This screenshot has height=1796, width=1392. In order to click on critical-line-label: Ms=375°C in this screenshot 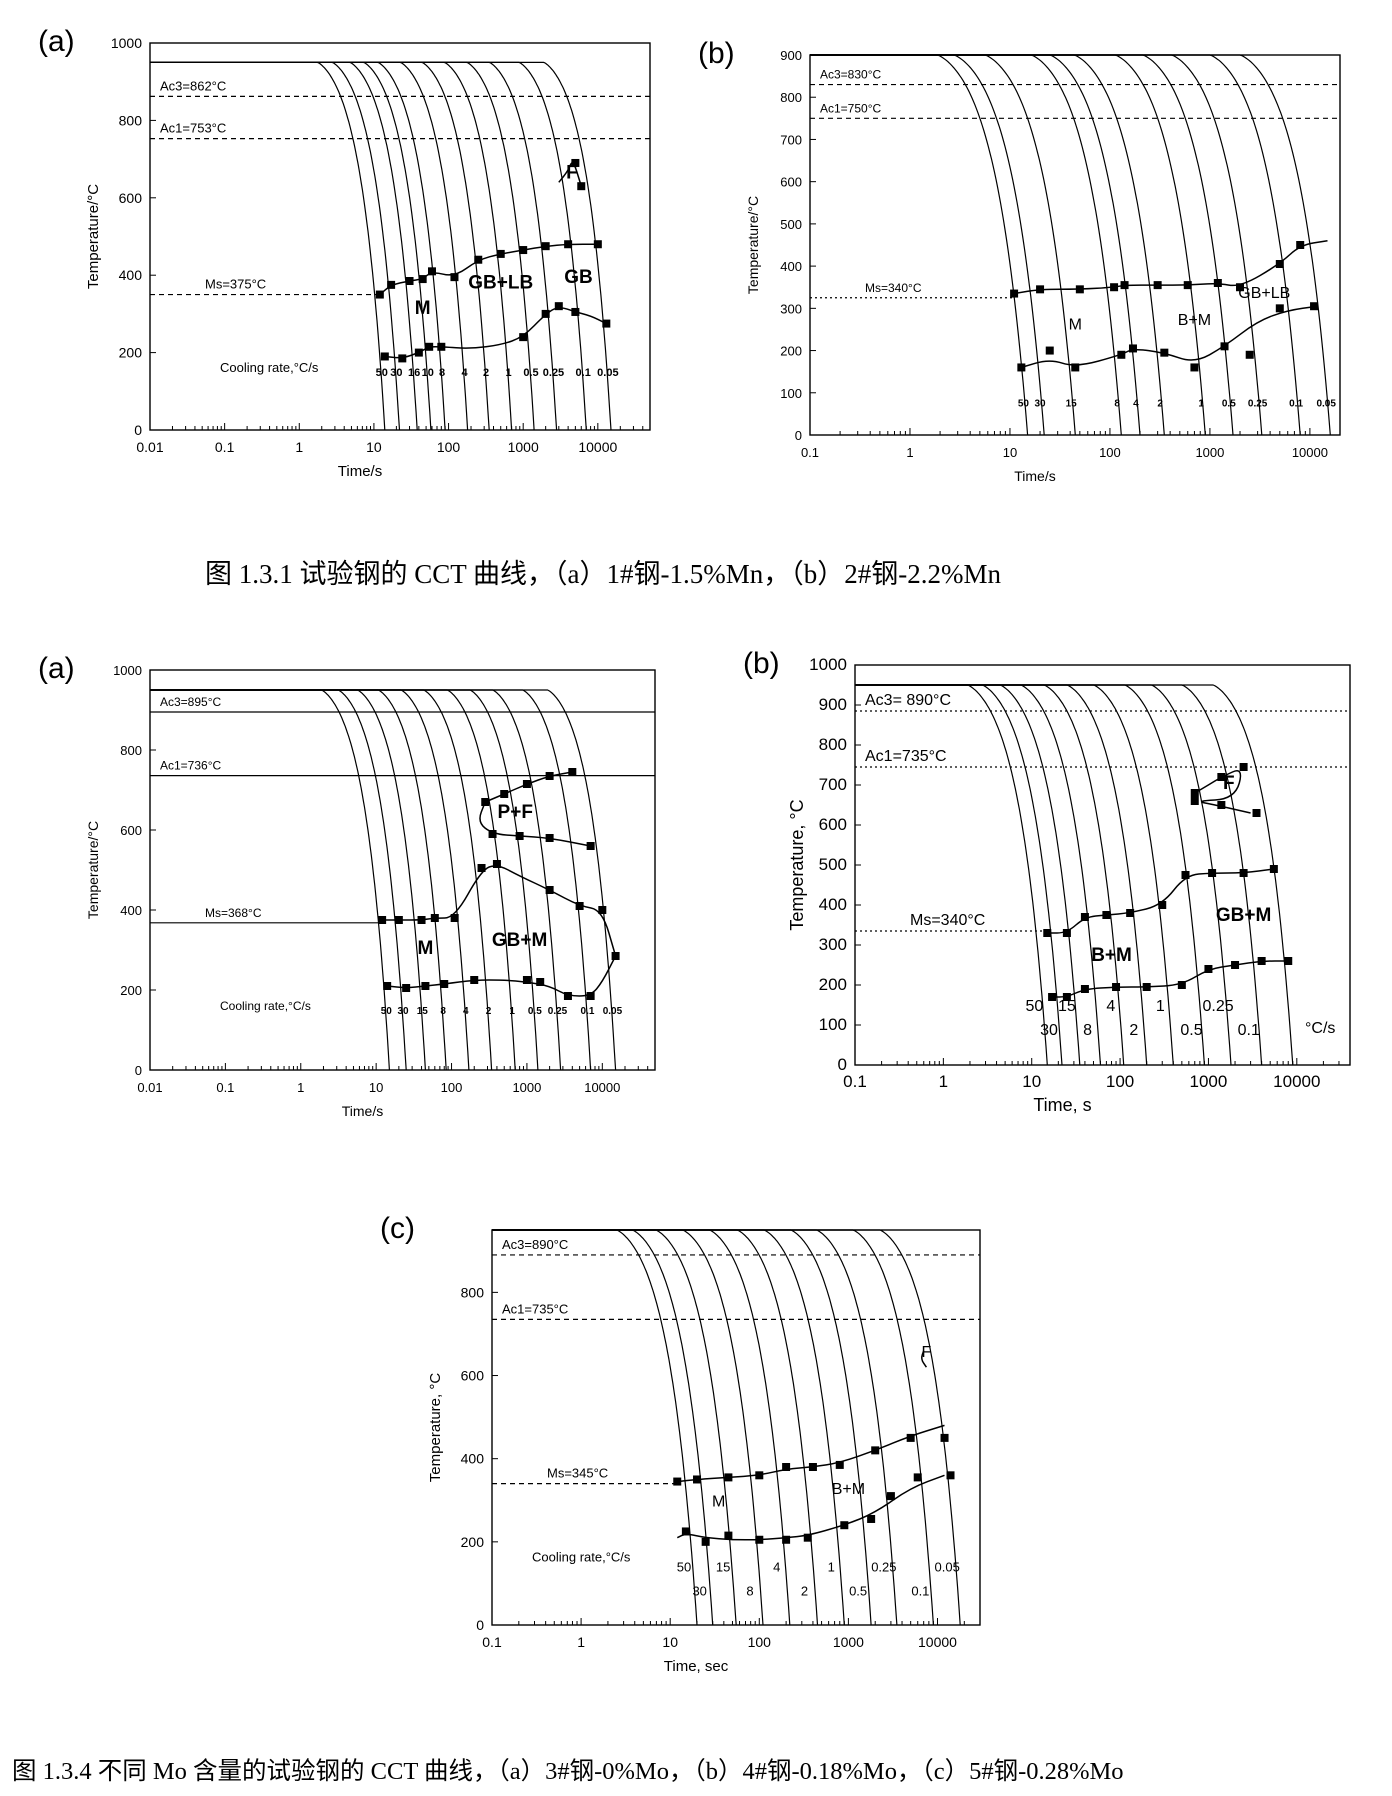, I will do `click(235, 284)`.